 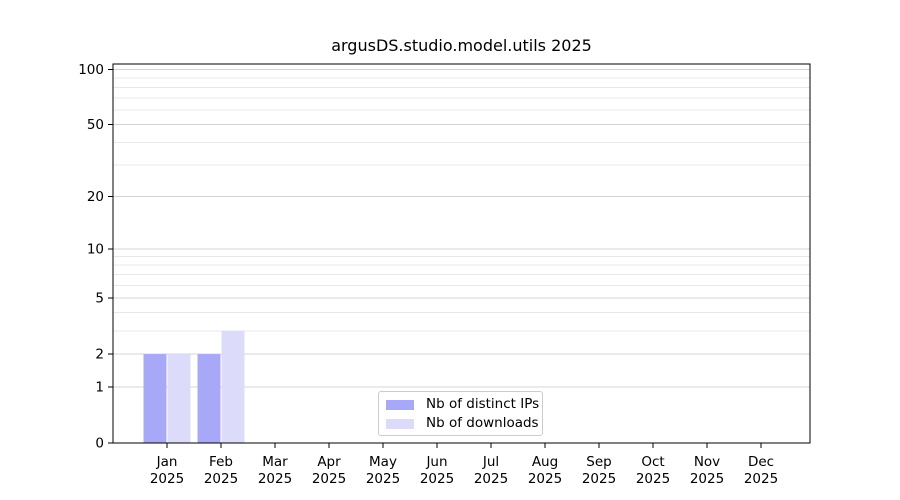 What do you see at coordinates (91, 70) in the screenshot?
I see `y-tick-label: 100` at bounding box center [91, 70].